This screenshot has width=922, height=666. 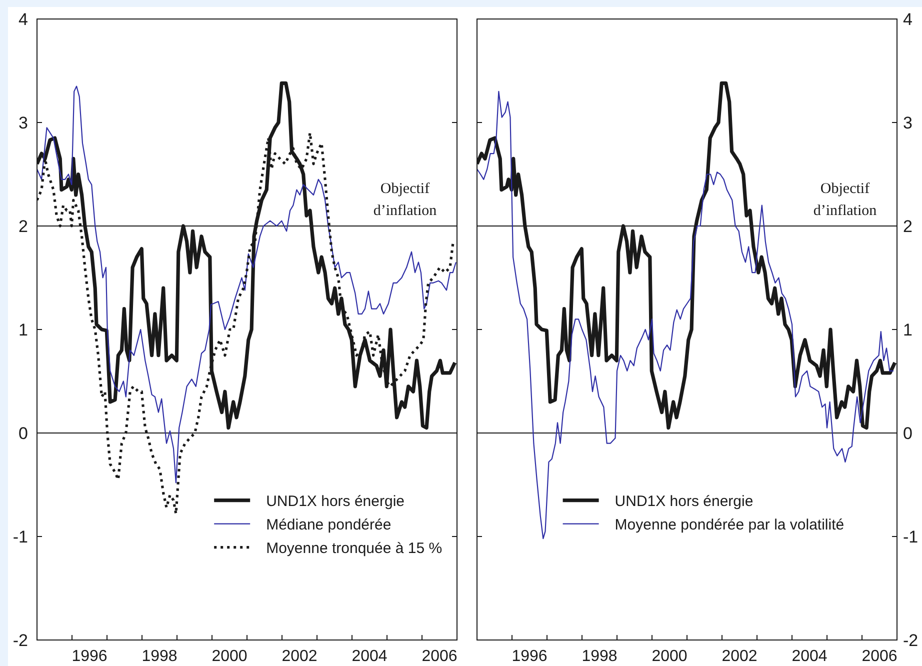 I want to click on y2-tick-label: 2, so click(x=907, y=226).